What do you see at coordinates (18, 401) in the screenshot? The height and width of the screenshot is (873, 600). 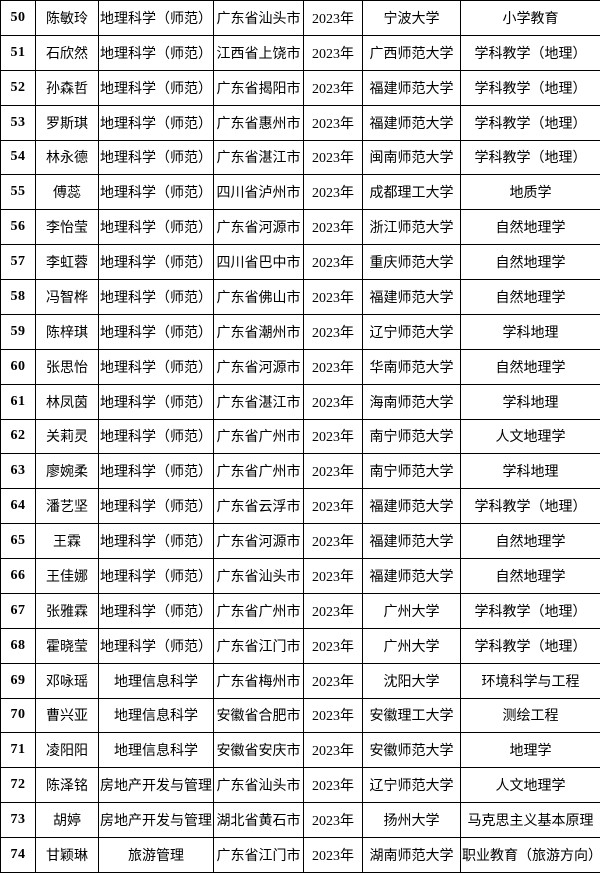 I see `row-number-cell: 61` at bounding box center [18, 401].